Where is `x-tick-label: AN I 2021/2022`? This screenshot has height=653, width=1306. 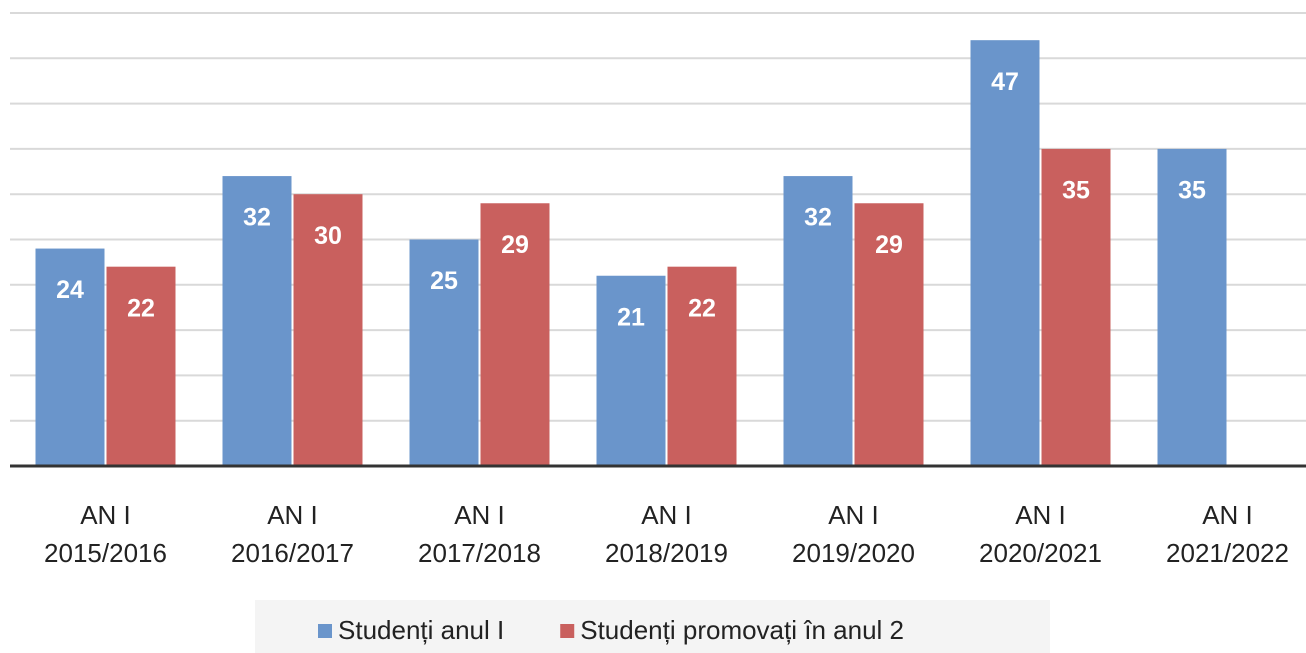
x-tick-label: AN I 2021/2022 is located at coordinates (1227, 534).